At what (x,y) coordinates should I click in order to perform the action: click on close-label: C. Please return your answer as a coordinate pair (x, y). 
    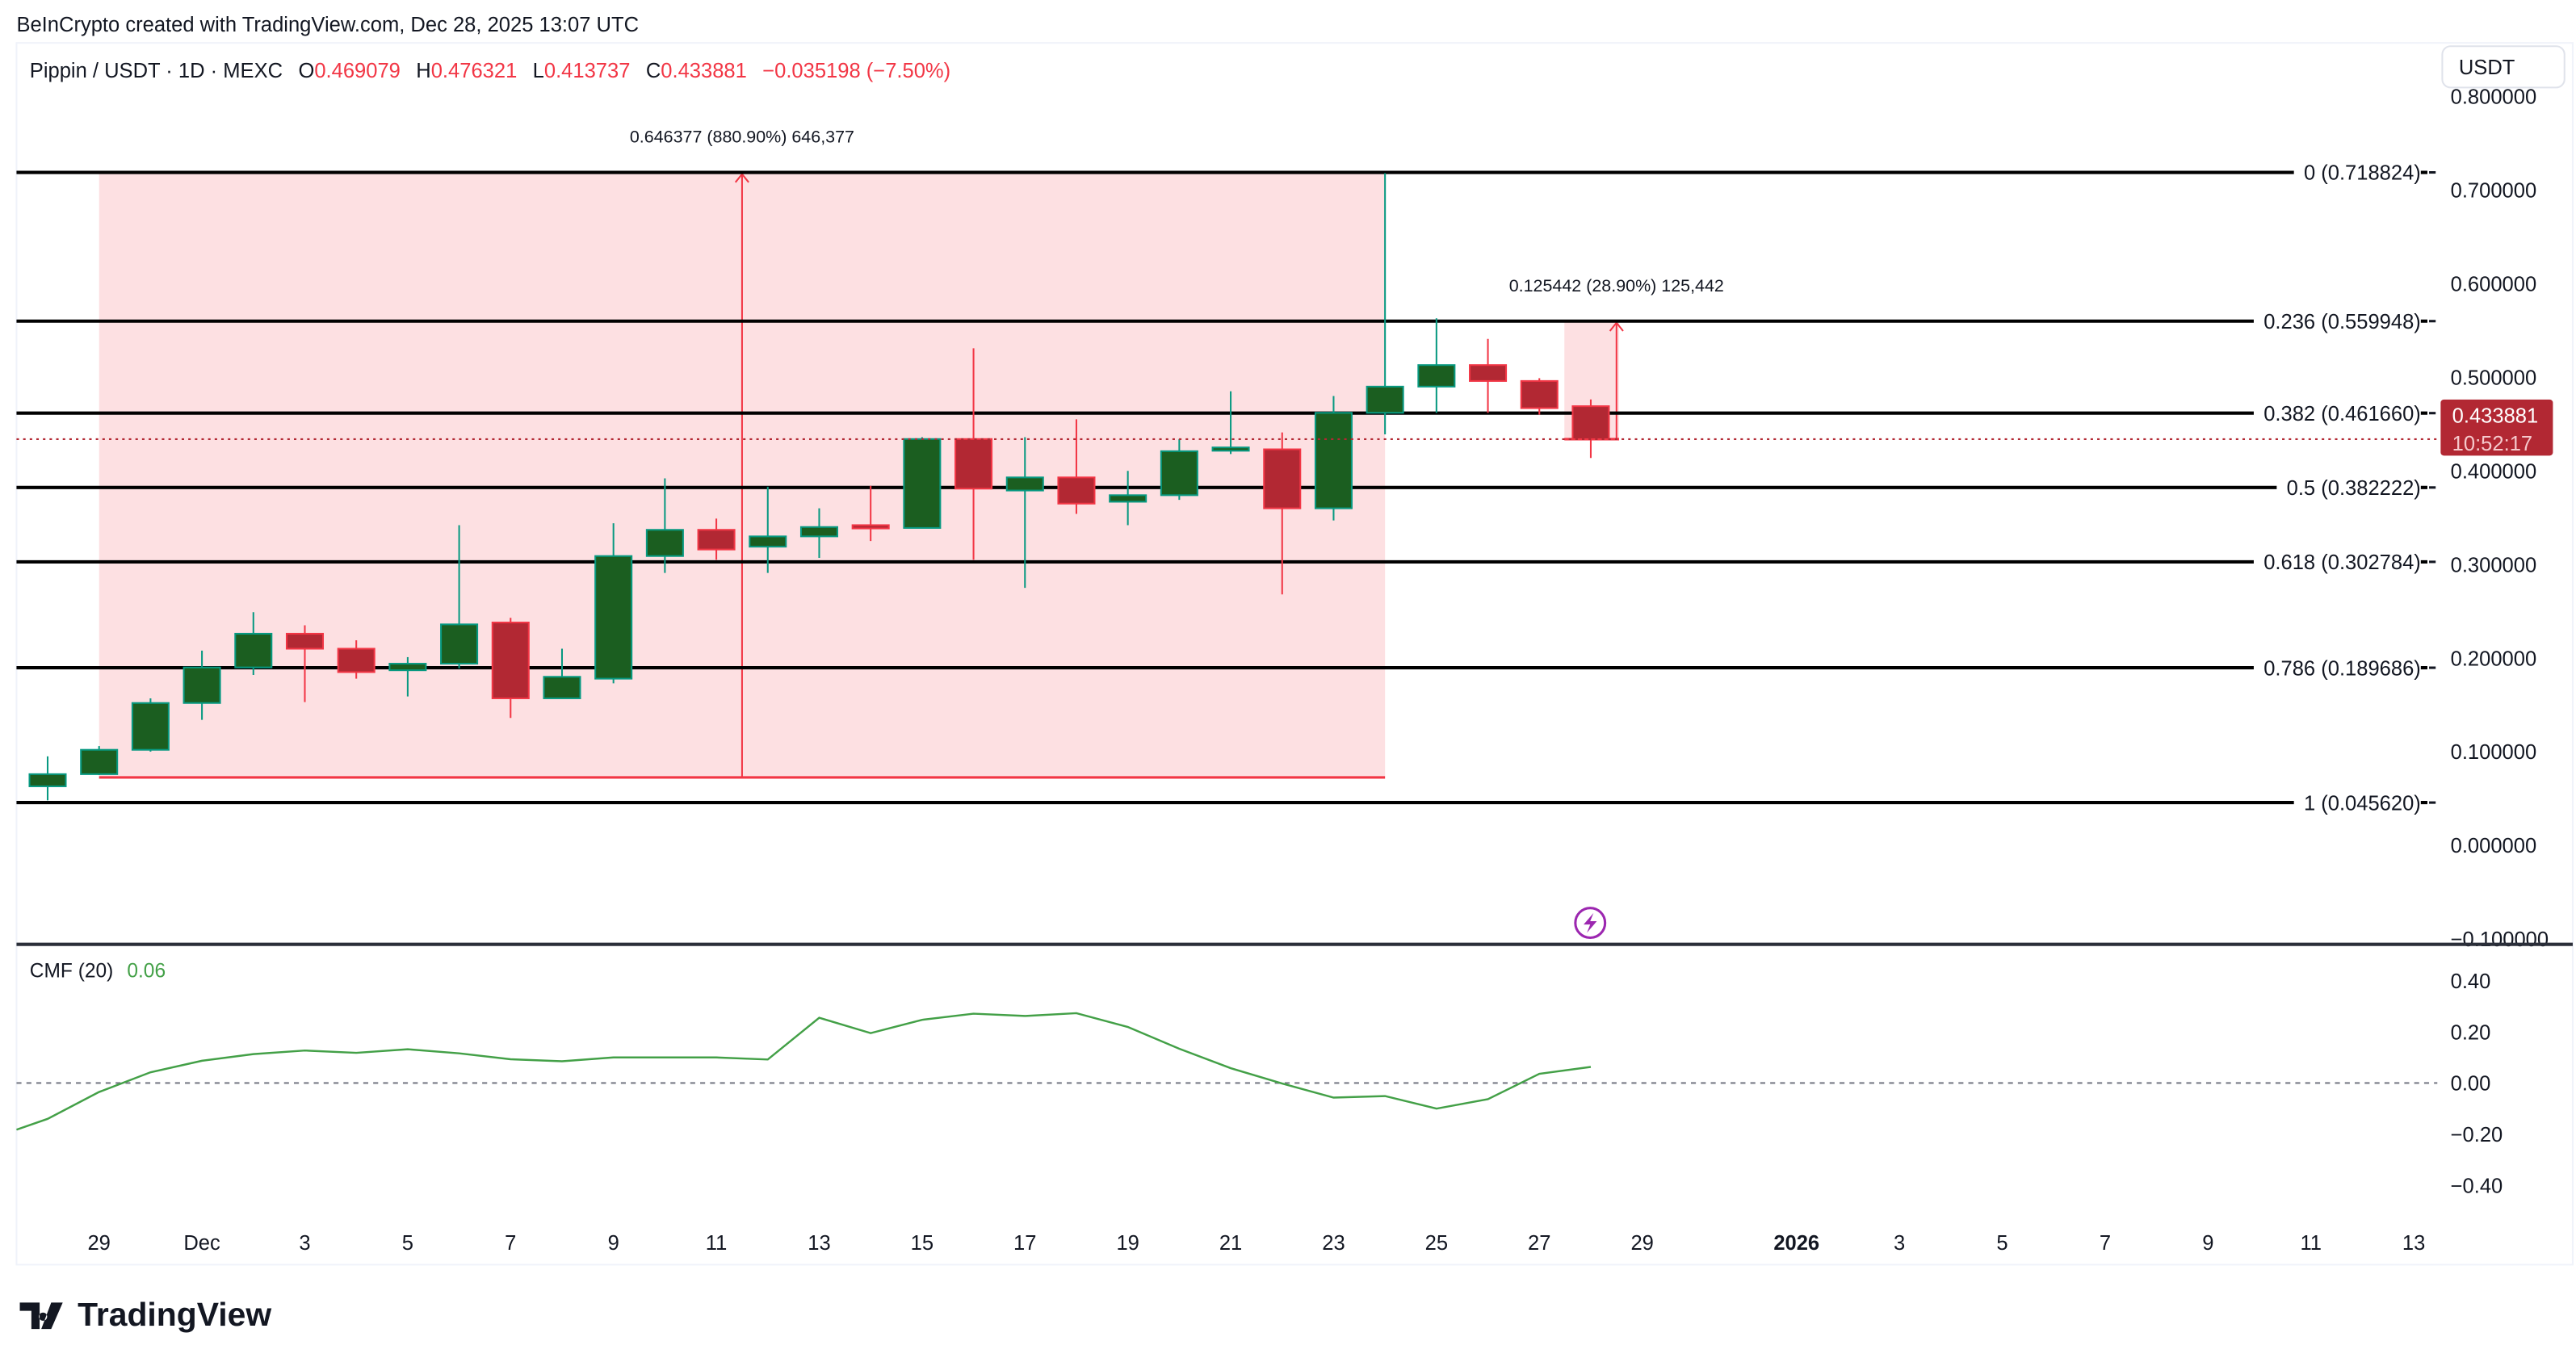
    Looking at the image, I should click on (654, 71).